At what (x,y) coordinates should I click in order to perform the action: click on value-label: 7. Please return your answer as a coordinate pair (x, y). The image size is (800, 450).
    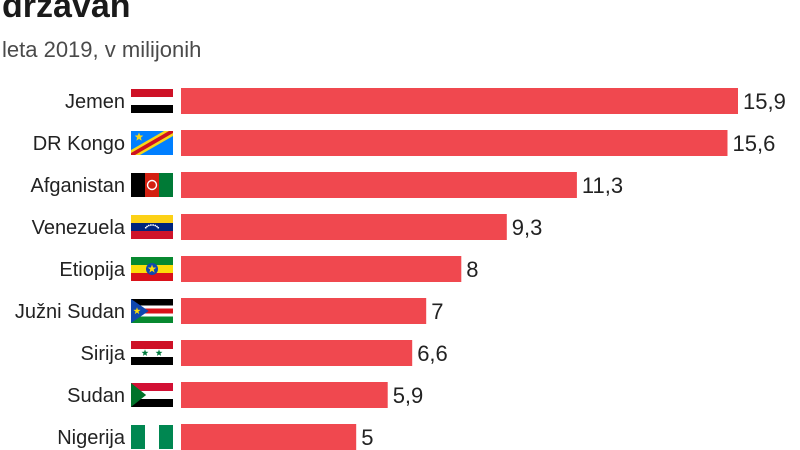
    Looking at the image, I should click on (437, 311).